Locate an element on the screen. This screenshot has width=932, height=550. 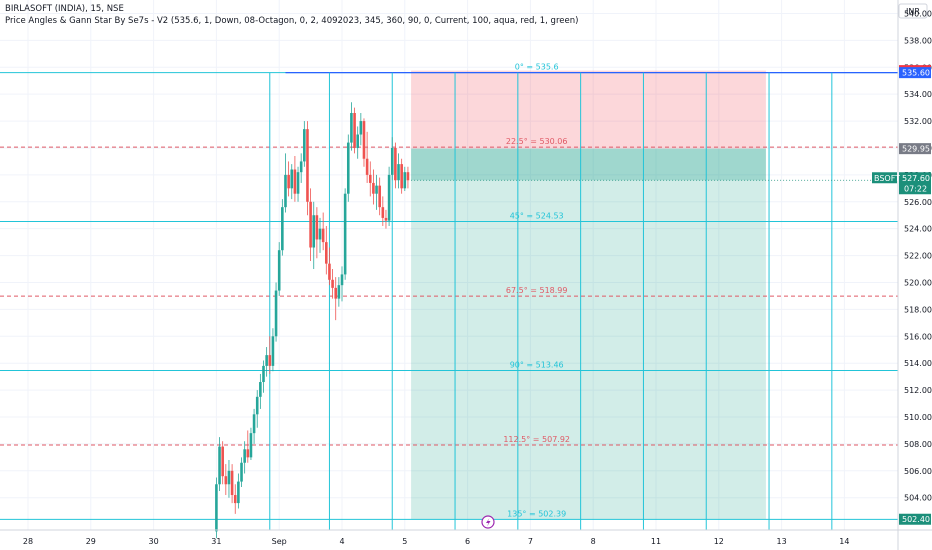
price-tick-label: 540.00 is located at coordinates (918, 13).